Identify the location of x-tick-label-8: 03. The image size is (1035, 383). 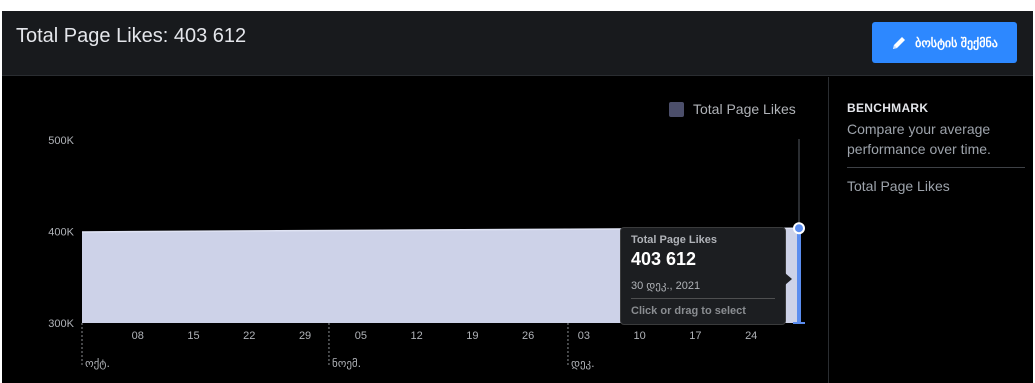
(584, 336).